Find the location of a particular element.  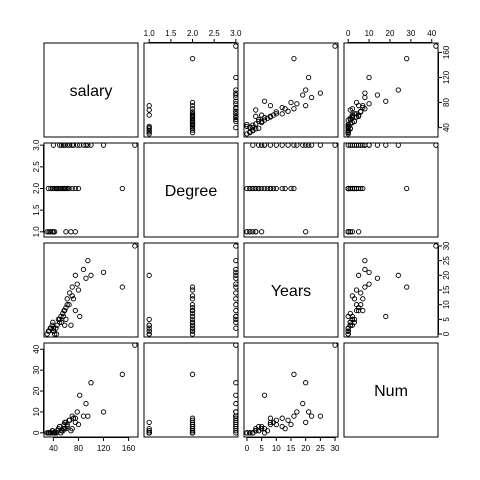

tick-label-degree: 2.5 is located at coordinates (215, 33).